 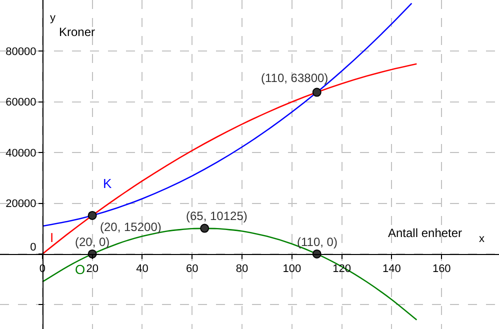 I want to click on x-tick-label: 100, so click(x=292, y=269).